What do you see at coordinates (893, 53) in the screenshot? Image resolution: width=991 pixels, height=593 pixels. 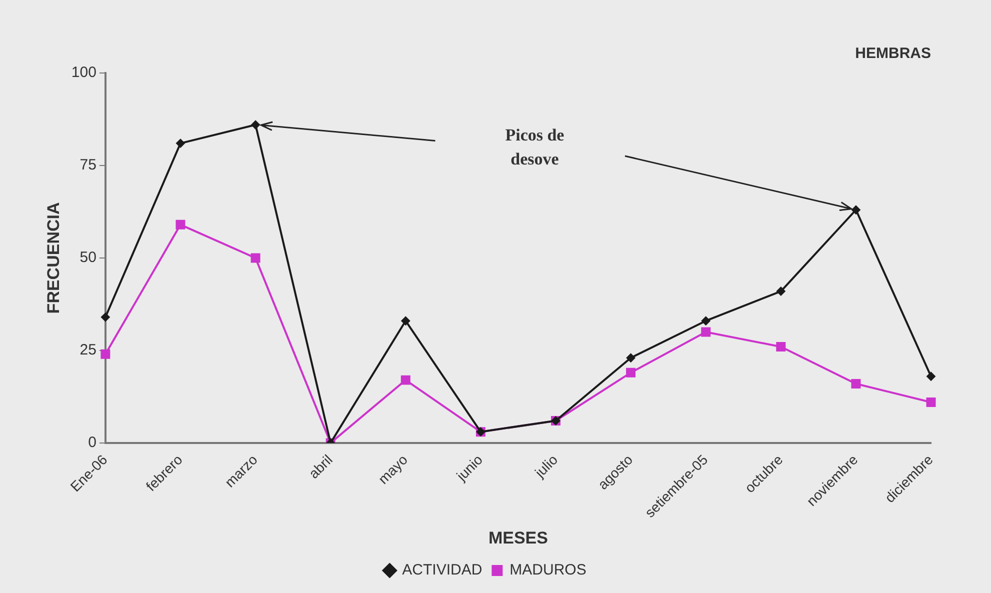 I see `chart-title: HEMBRAS` at bounding box center [893, 53].